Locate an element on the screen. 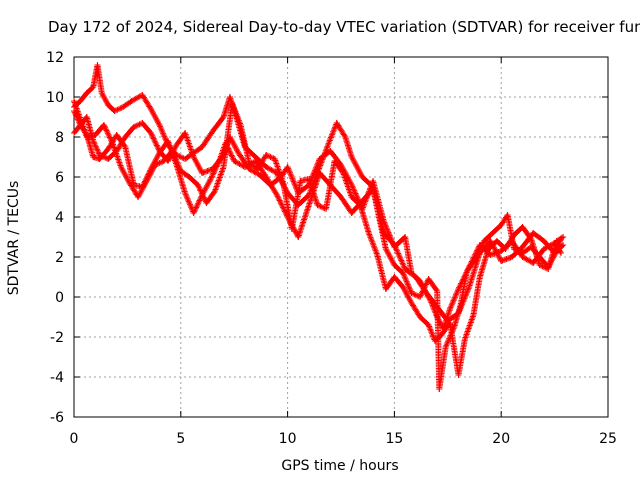 The image size is (640, 480). x-tick-label: 15 is located at coordinates (394, 439).